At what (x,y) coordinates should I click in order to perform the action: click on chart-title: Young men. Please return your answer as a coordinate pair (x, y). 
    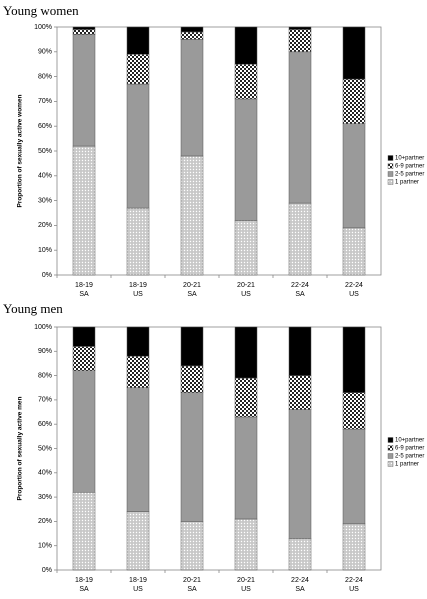
    Looking at the image, I should click on (33, 308).